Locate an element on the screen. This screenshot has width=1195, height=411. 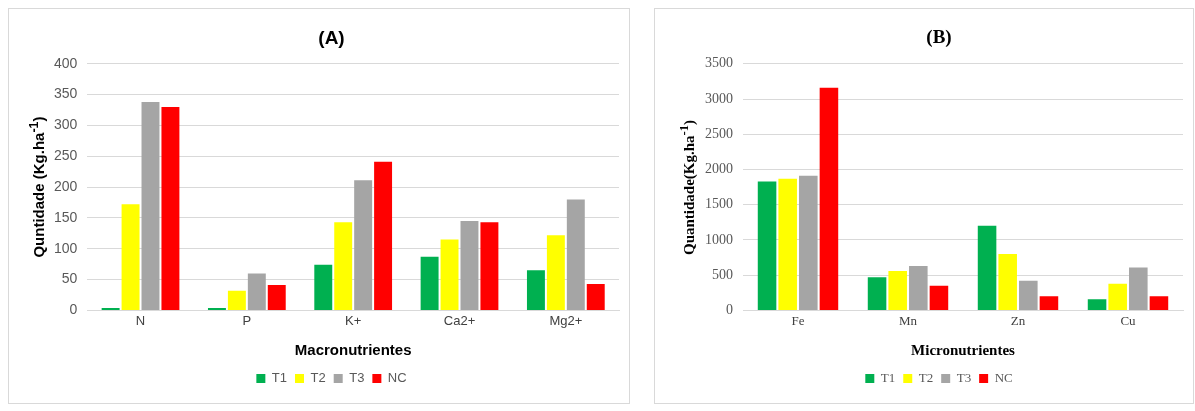
x-tick-label: Ca2+ is located at coordinates (459, 320).